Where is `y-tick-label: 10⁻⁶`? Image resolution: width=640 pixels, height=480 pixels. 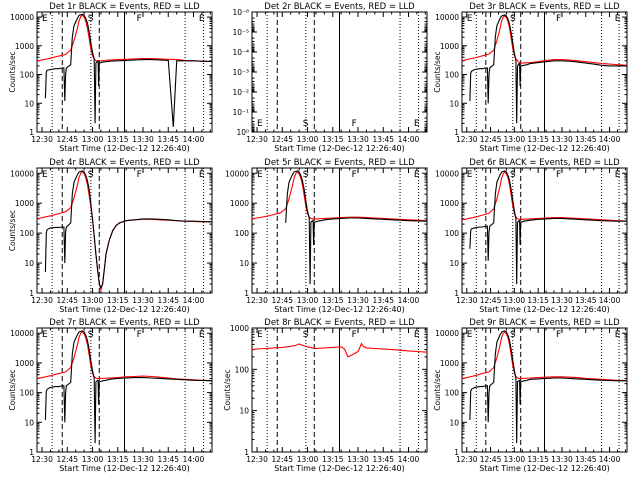
y-tick-label: 10⁻⁶ is located at coordinates (240, 12).